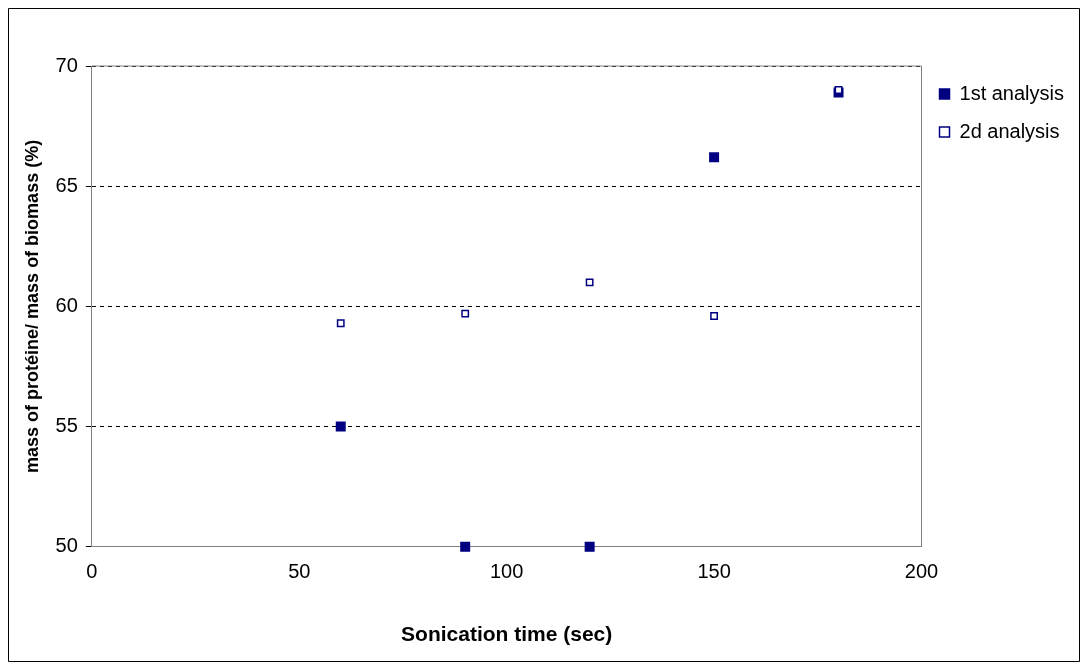  I want to click on y-tick-label: 60, so click(66, 304).